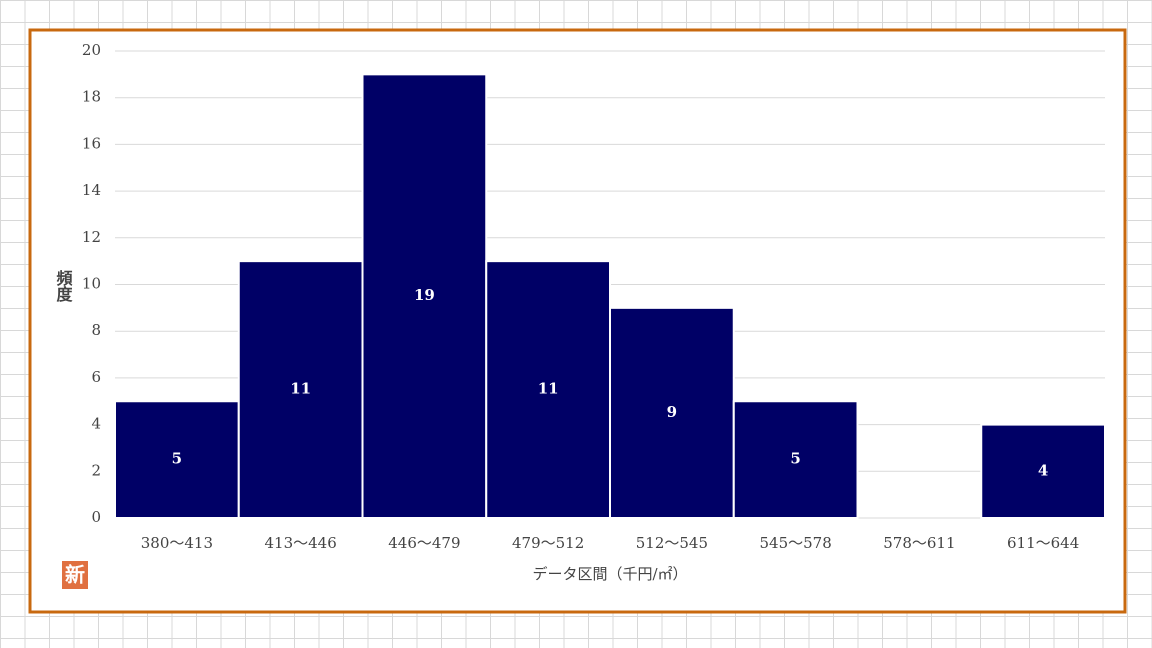 The image size is (1152, 648). I want to click on y-tick-label: 0, so click(96, 517).